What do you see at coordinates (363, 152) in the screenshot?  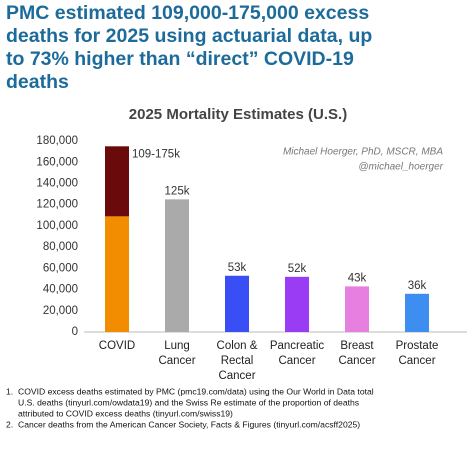 I see `watermark: Michael Hoerger, PhD, MSCR, MBA` at bounding box center [363, 152].